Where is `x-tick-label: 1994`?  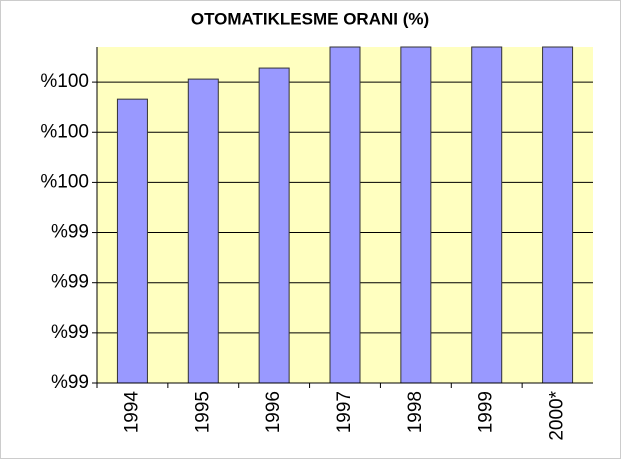
x-tick-label: 1994 is located at coordinates (131, 412).